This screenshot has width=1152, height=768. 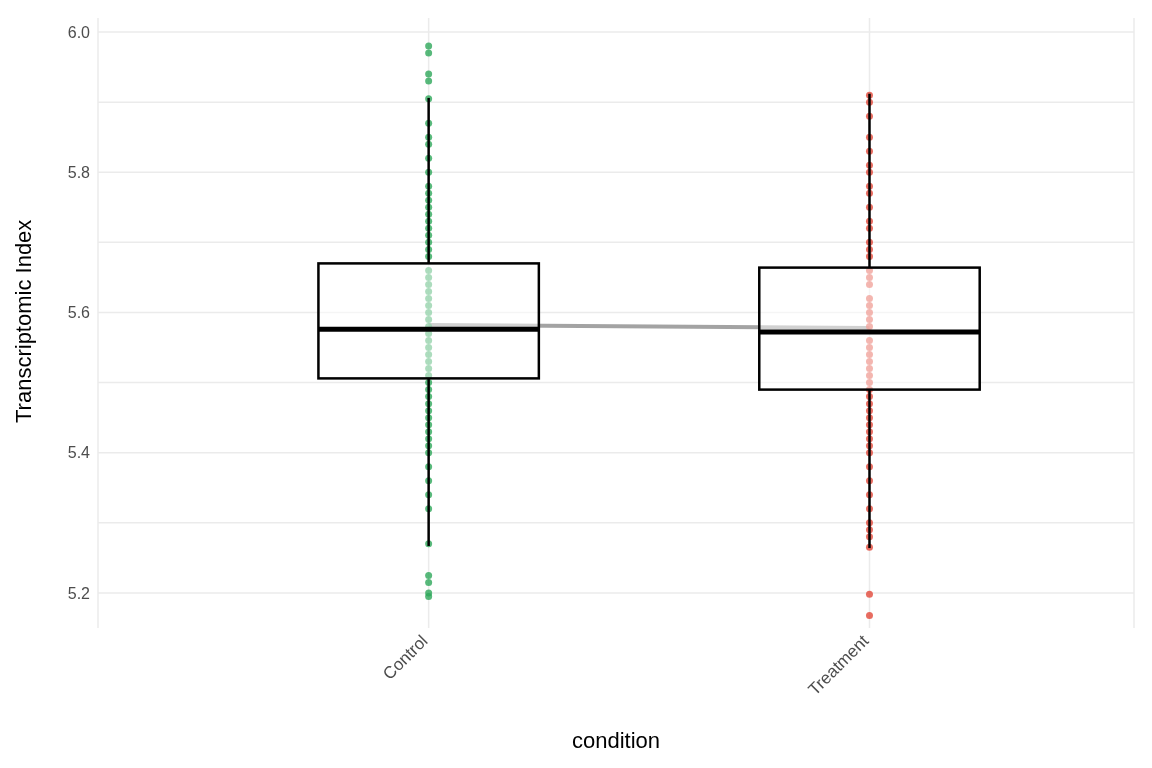 What do you see at coordinates (79, 313) in the screenshot?
I see `y-tick-label: 5.6` at bounding box center [79, 313].